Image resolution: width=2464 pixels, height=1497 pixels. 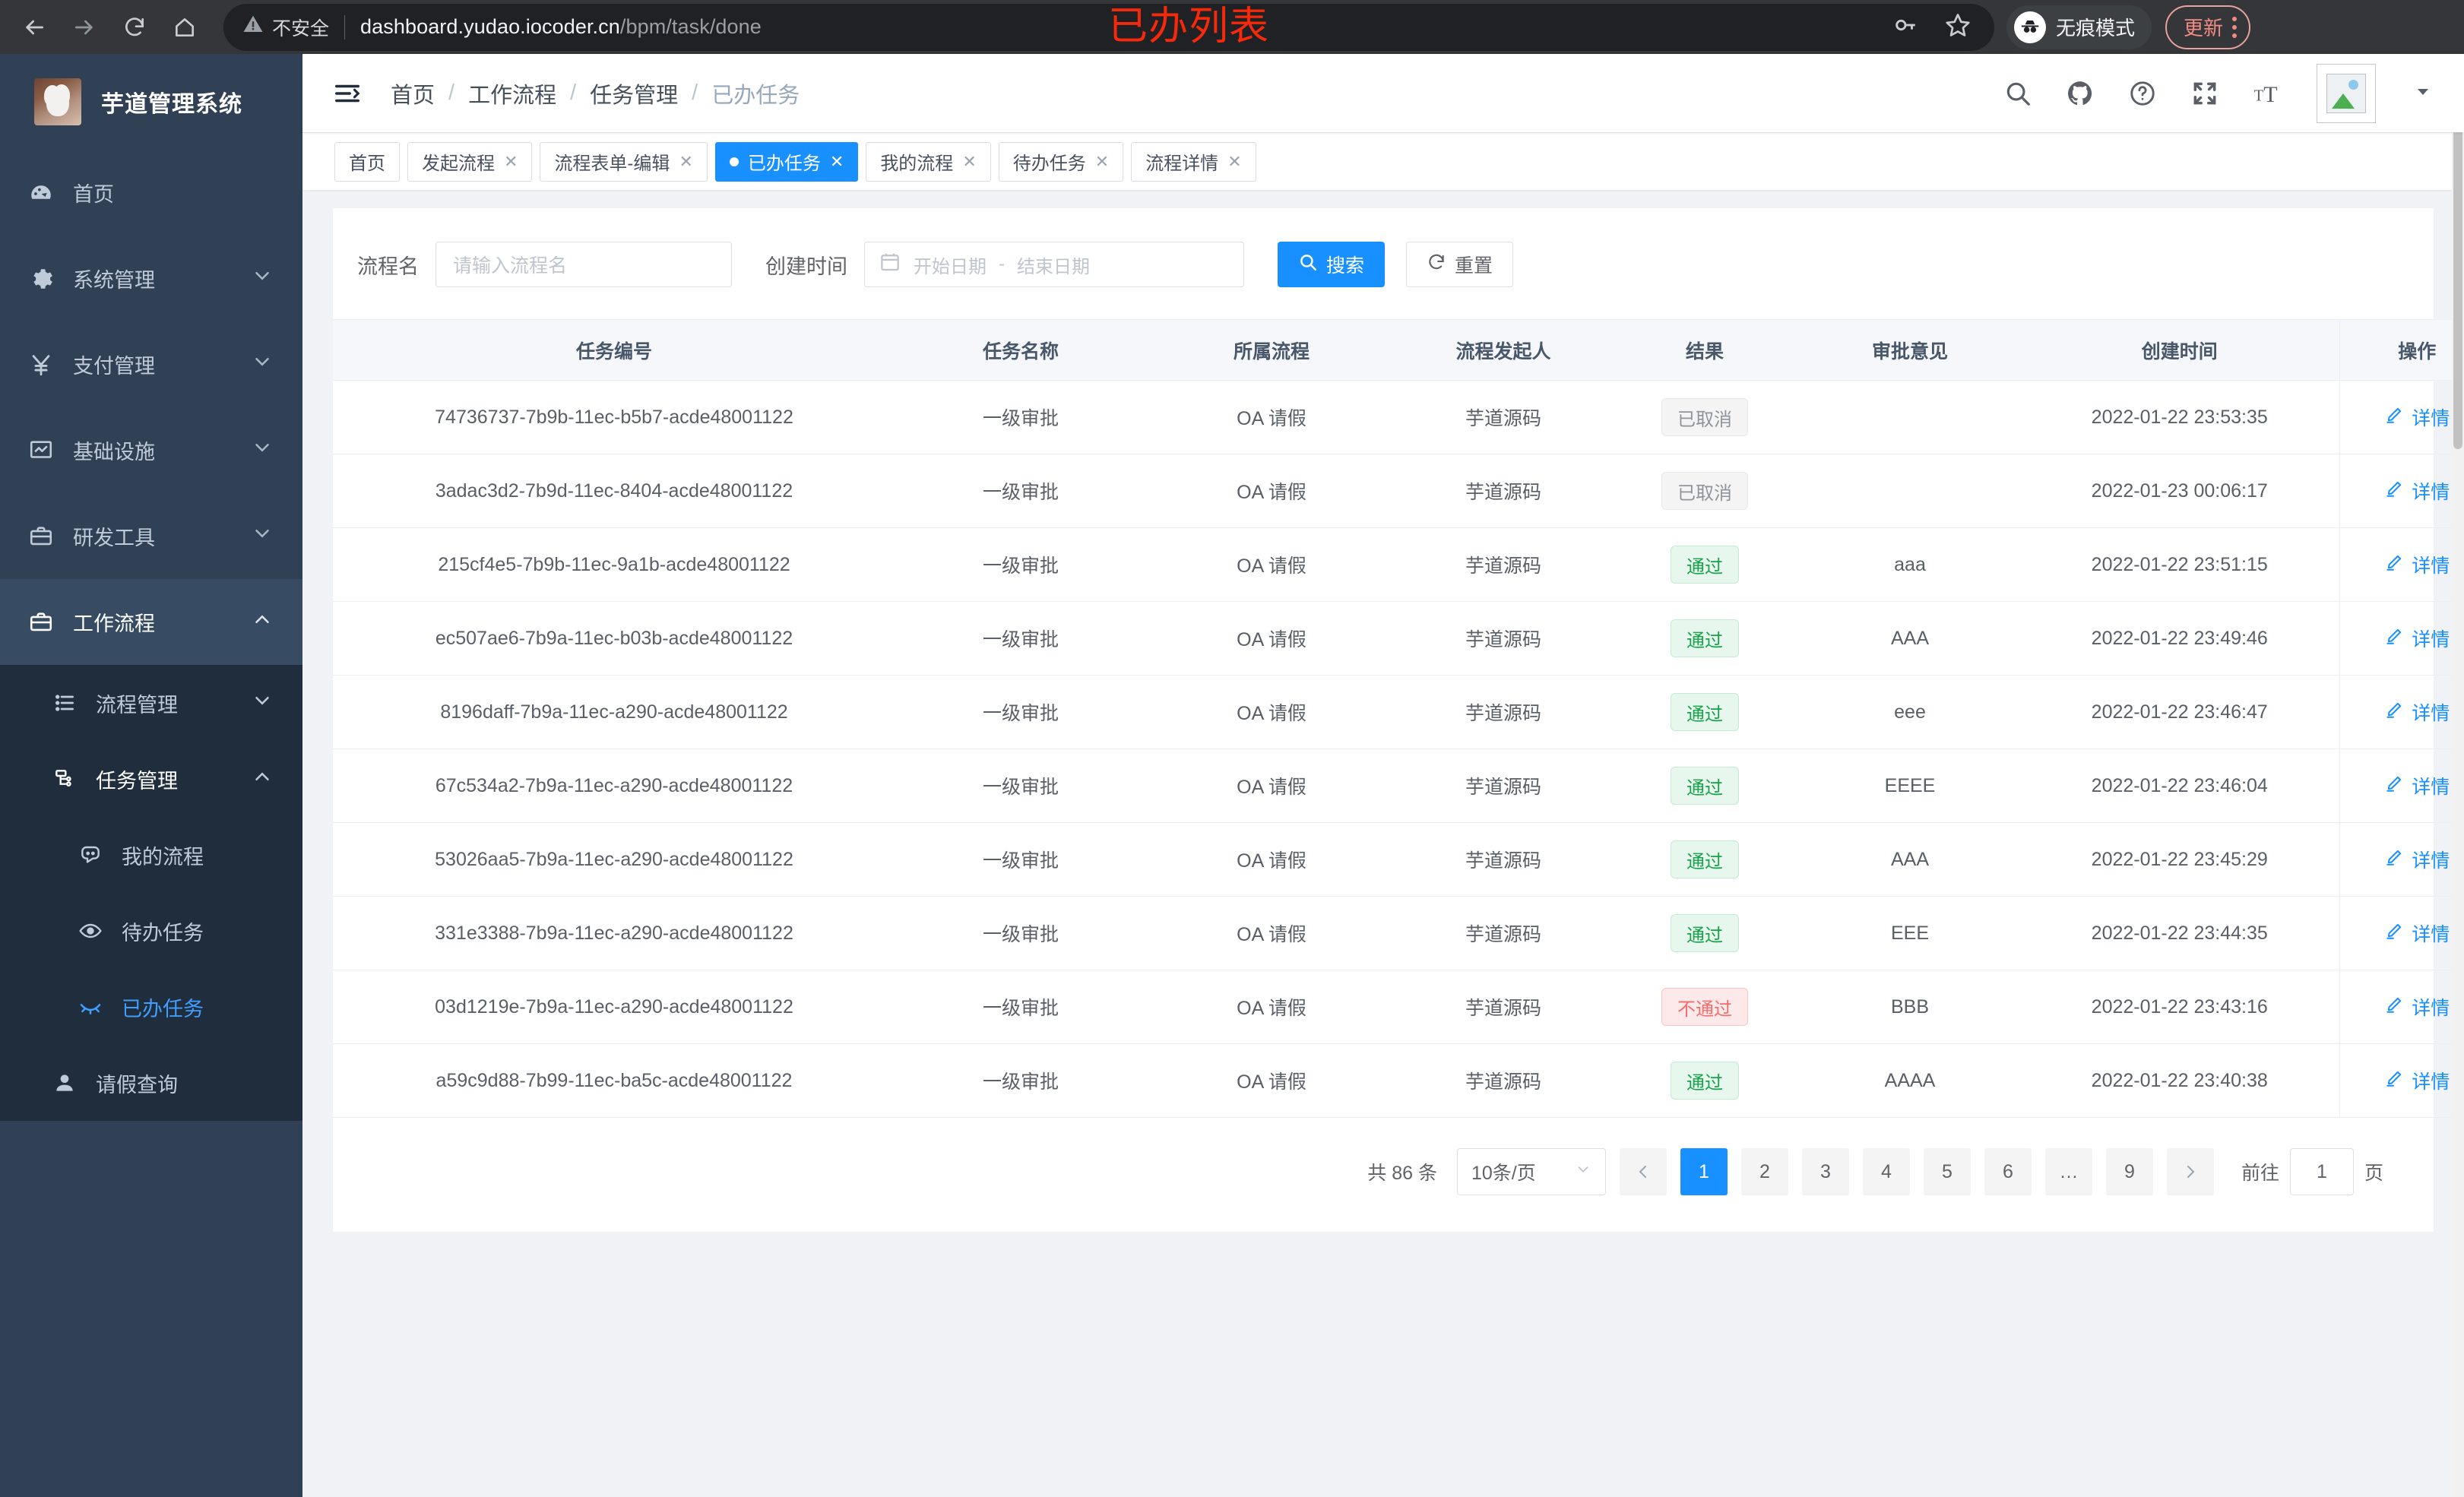 What do you see at coordinates (2190, 1171) in the screenshot?
I see `pagination-next-button` at bounding box center [2190, 1171].